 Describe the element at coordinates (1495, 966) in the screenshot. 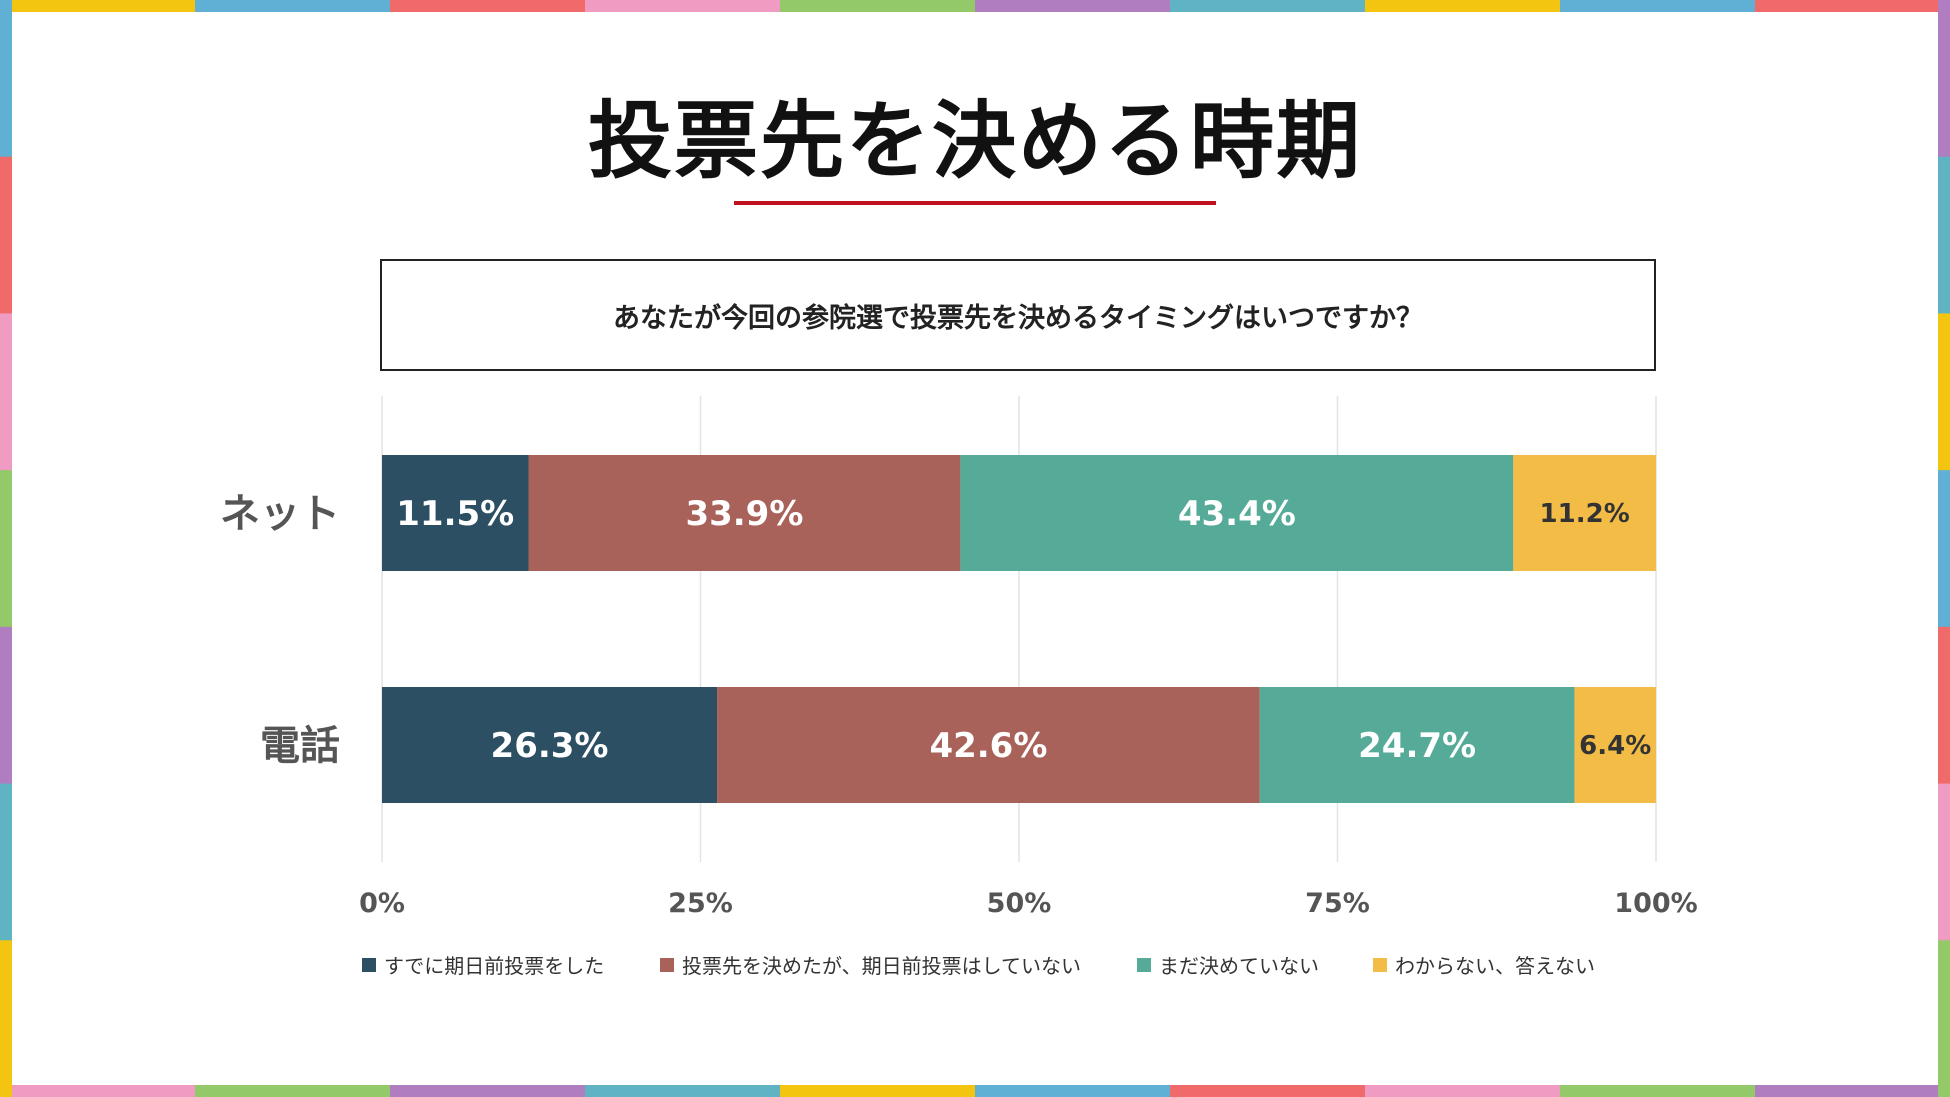

I see `legend-label: わからない、答えない` at that location.